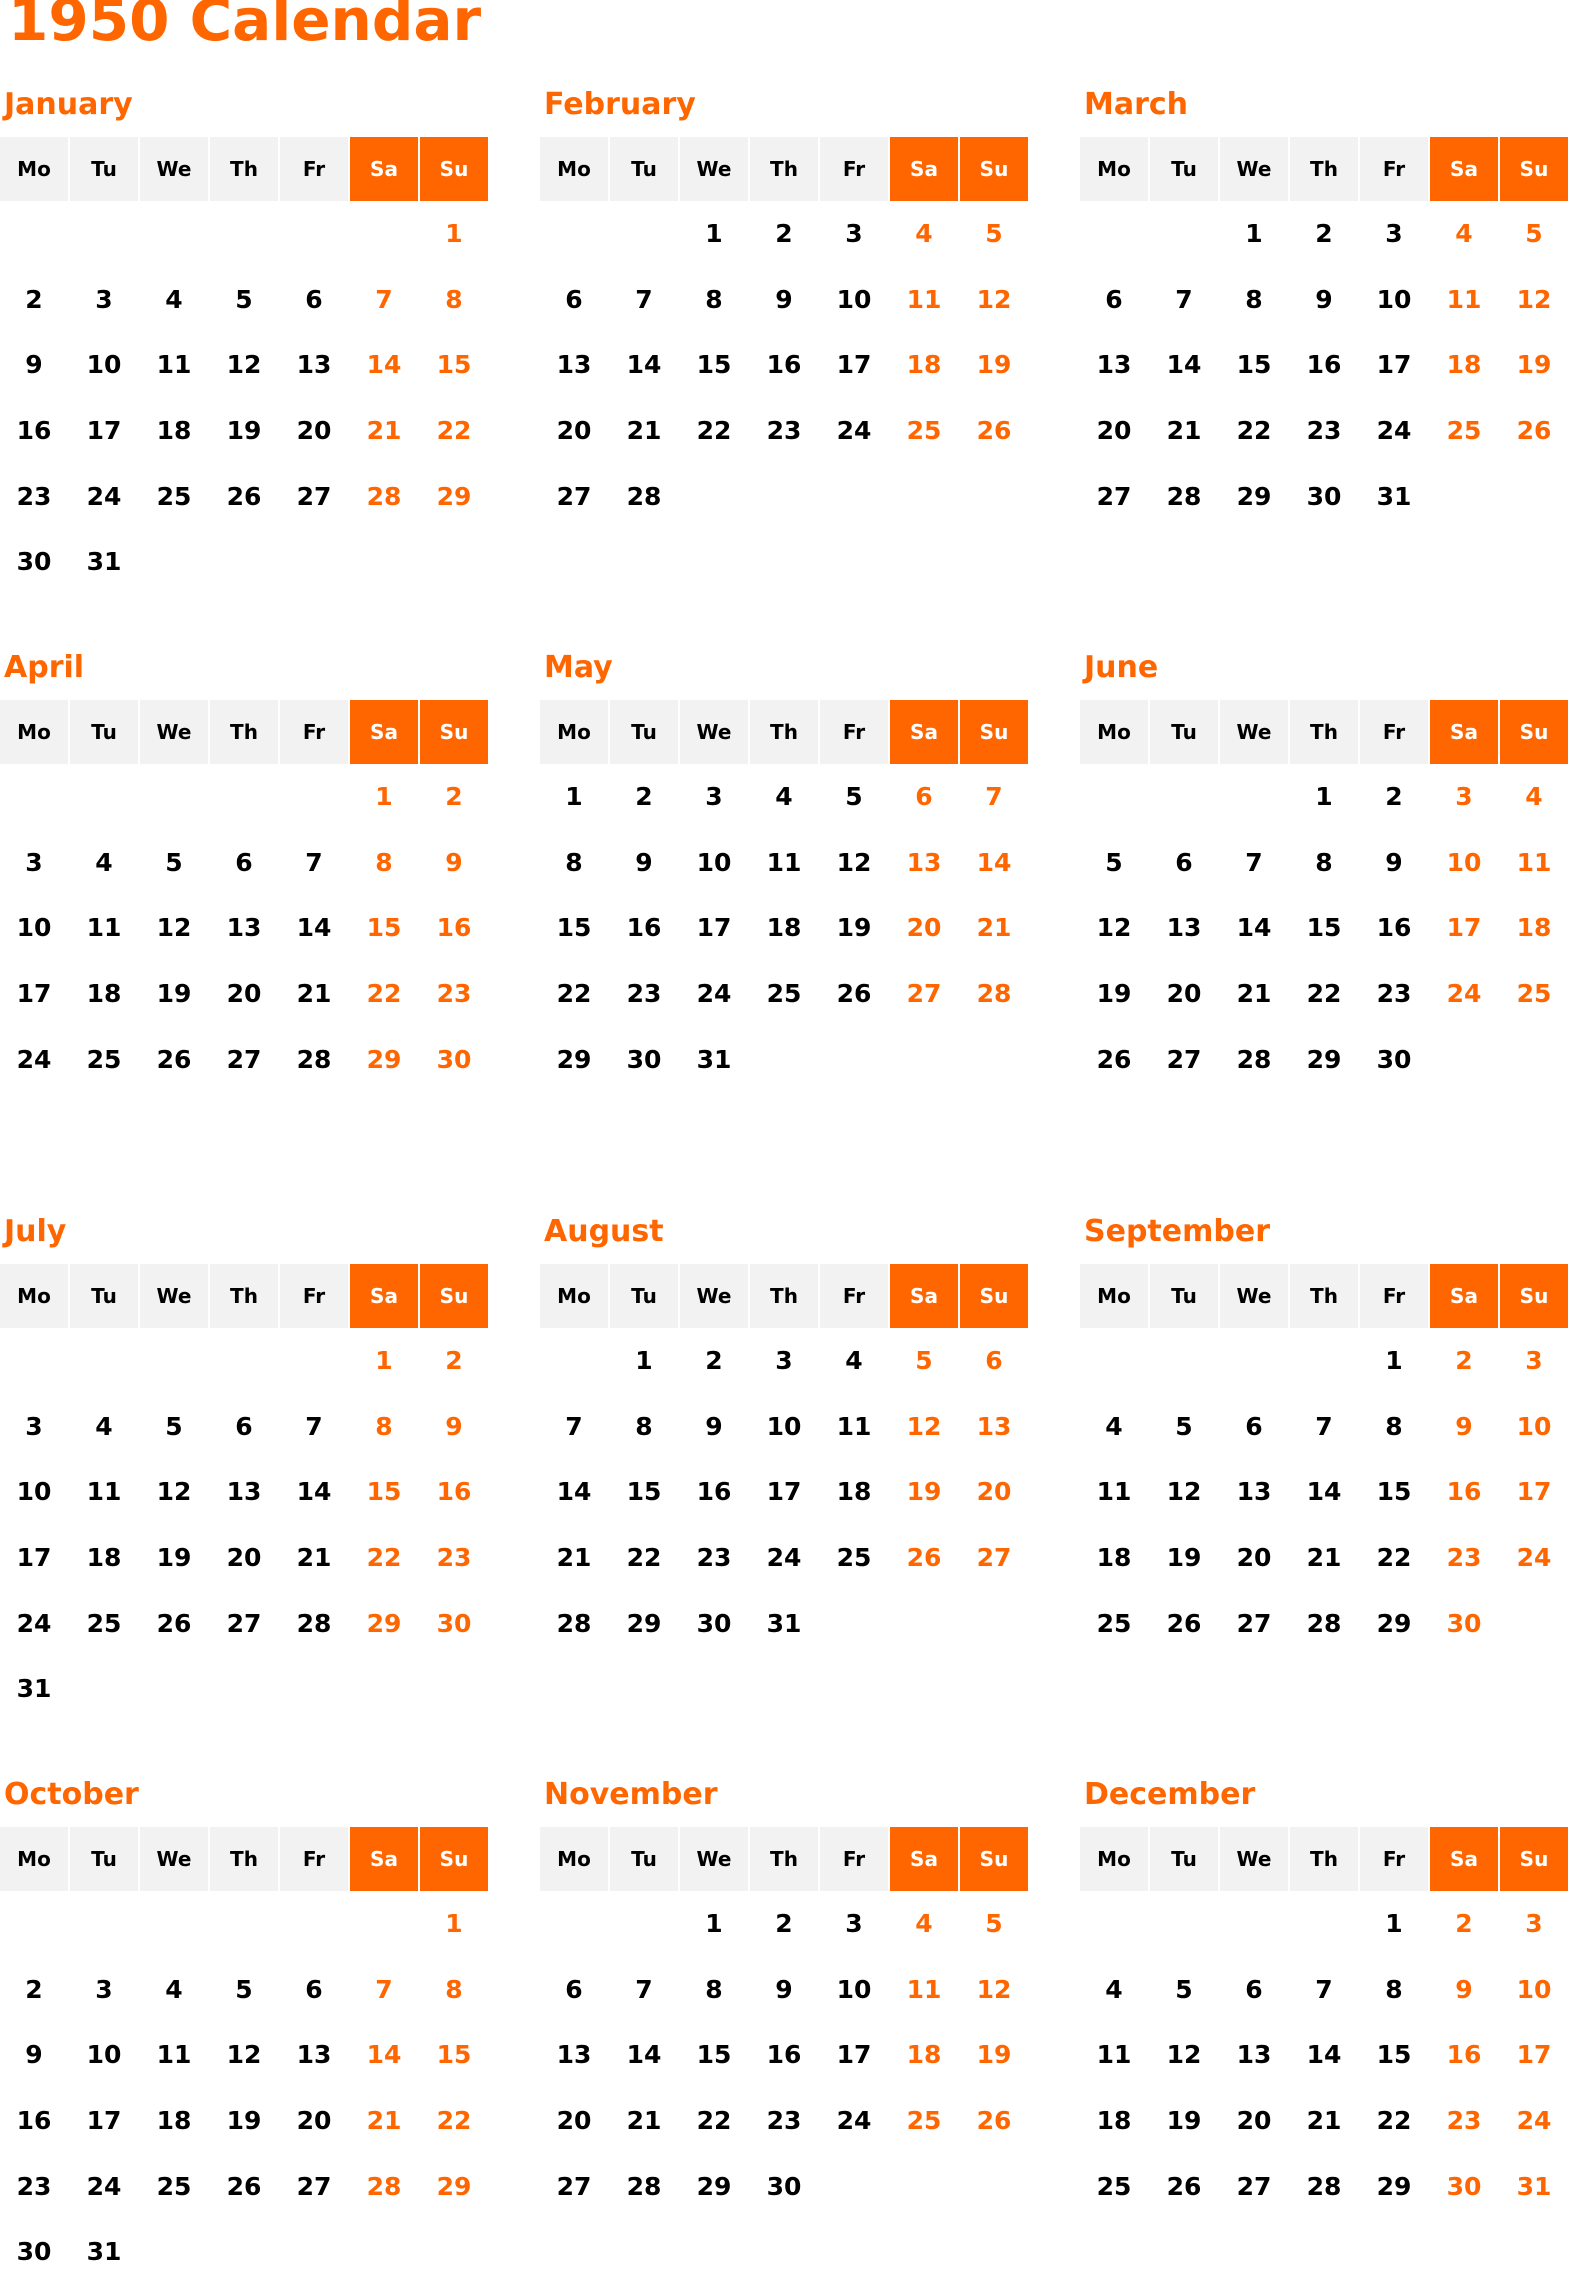 The image size is (1587, 2285). What do you see at coordinates (384, 862) in the screenshot?
I see `day-cell: 8` at bounding box center [384, 862].